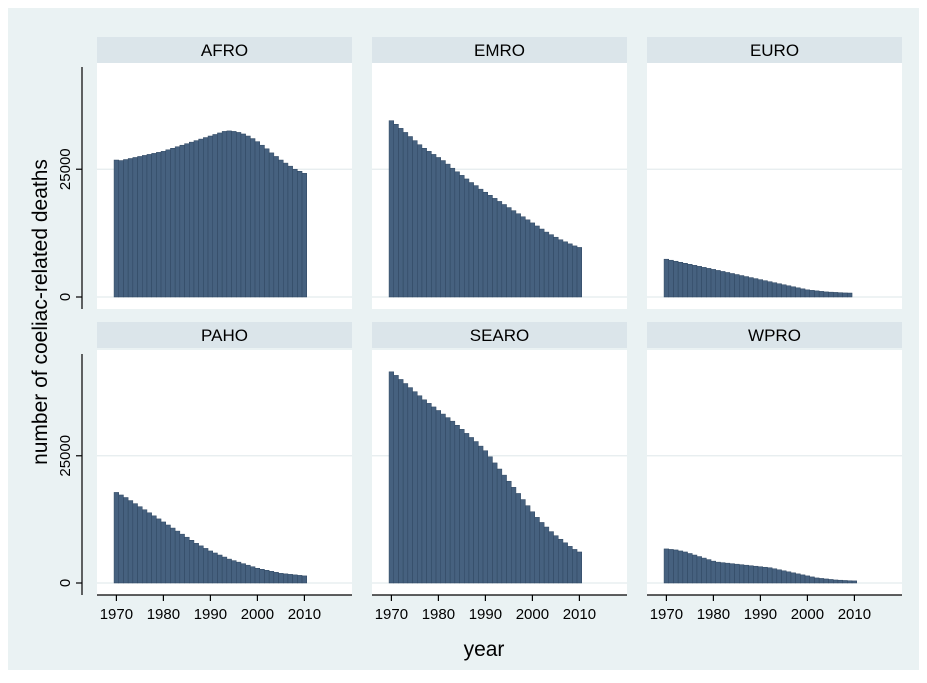 This screenshot has height=683, width=927. What do you see at coordinates (854, 614) in the screenshot?
I see `x-tick-label: 2010` at bounding box center [854, 614].